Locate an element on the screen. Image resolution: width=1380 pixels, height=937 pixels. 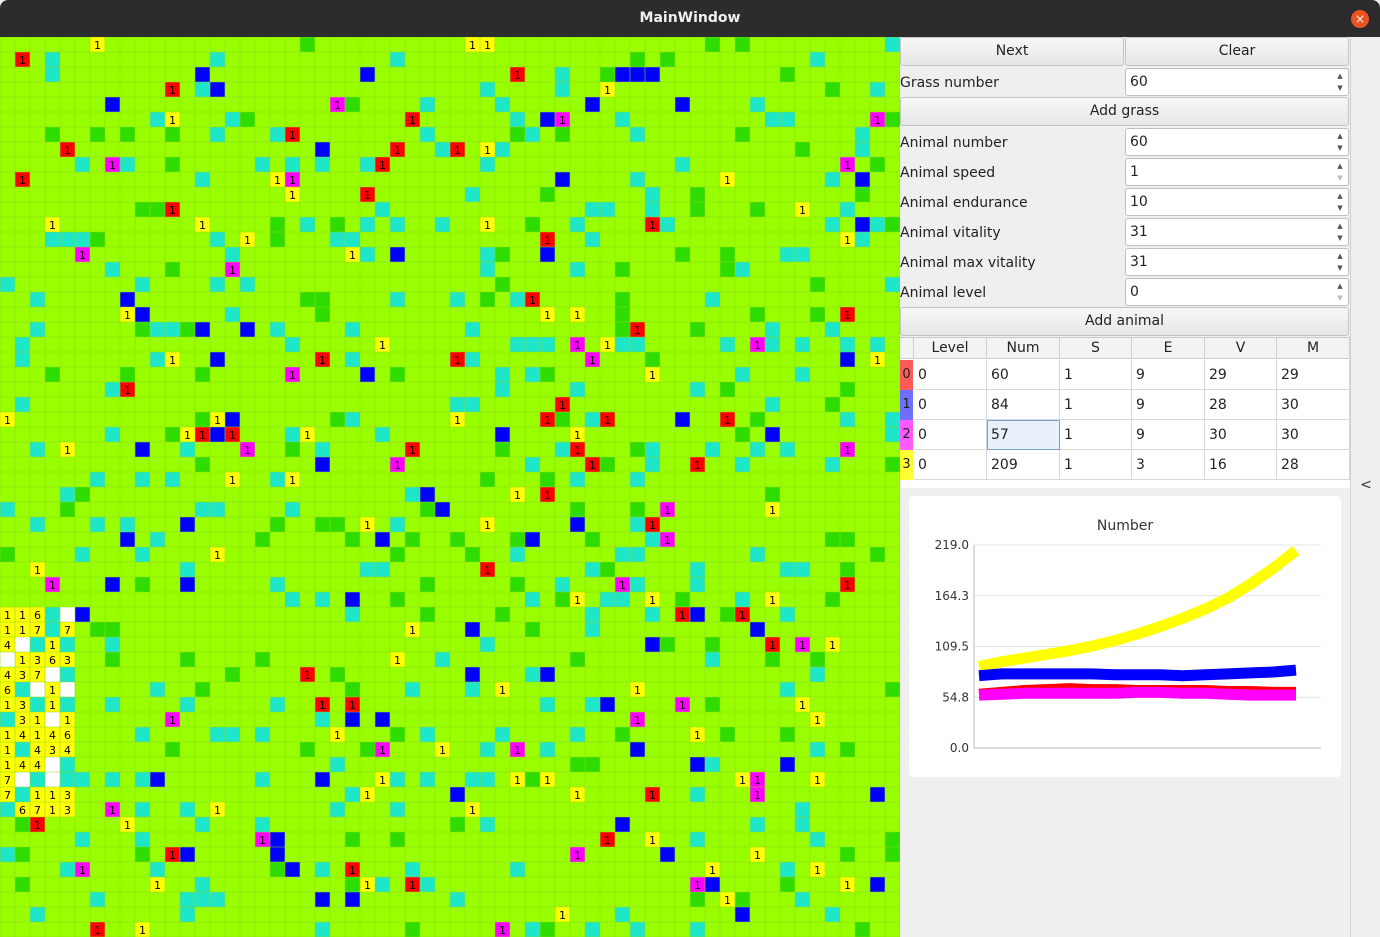
side-panel-toggle: < is located at coordinates (1365, 487).